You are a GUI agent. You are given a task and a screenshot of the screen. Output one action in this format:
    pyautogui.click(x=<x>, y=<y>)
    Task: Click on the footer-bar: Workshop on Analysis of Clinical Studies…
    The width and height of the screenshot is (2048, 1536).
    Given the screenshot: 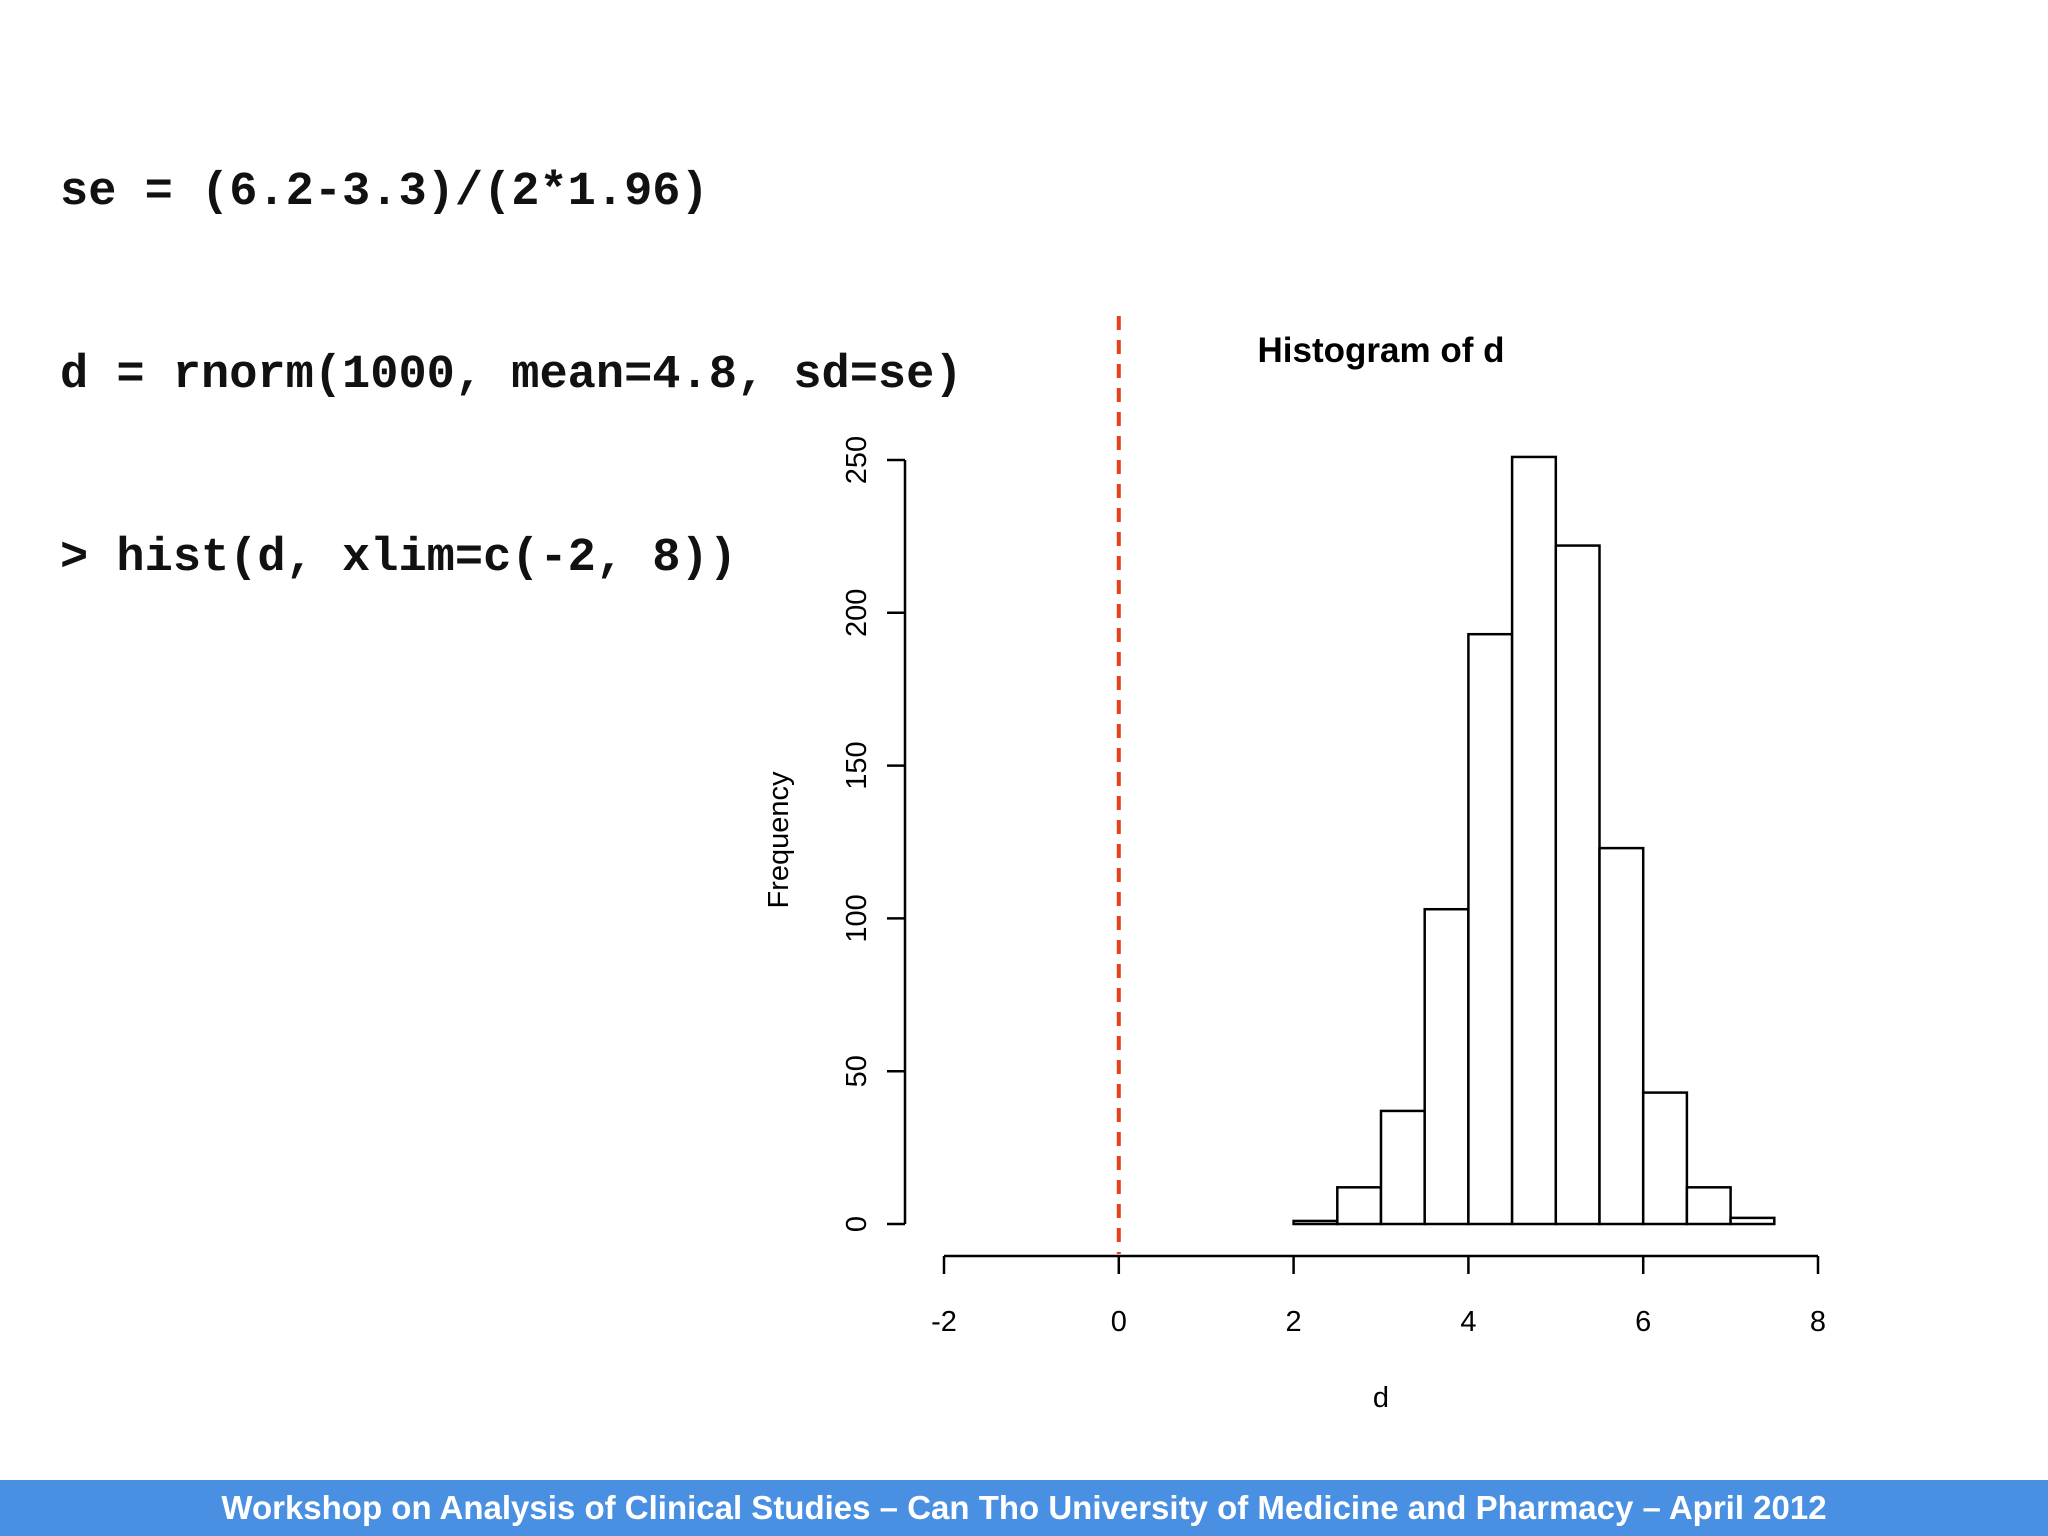 What is the action you would take?
    pyautogui.click(x=1024, y=1508)
    